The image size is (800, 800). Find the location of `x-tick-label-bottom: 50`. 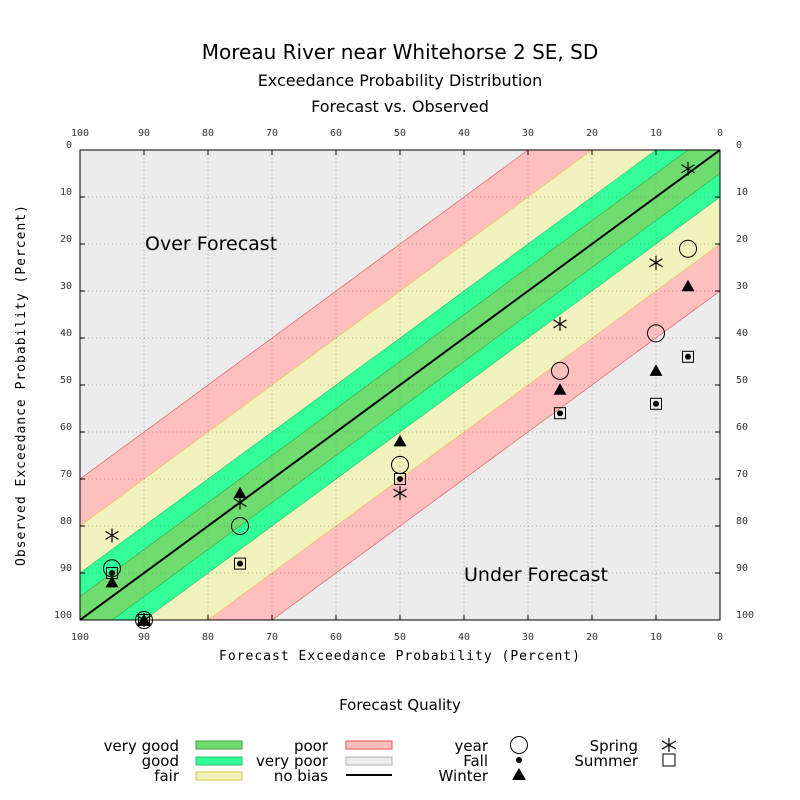

x-tick-label-bottom: 50 is located at coordinates (400, 637).